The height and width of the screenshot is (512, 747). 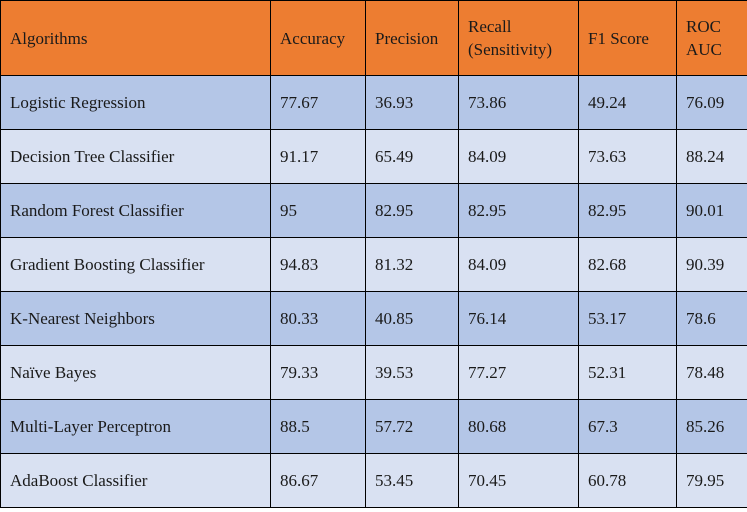 I want to click on cell-roc-auc: 78.6, so click(x=711, y=318).